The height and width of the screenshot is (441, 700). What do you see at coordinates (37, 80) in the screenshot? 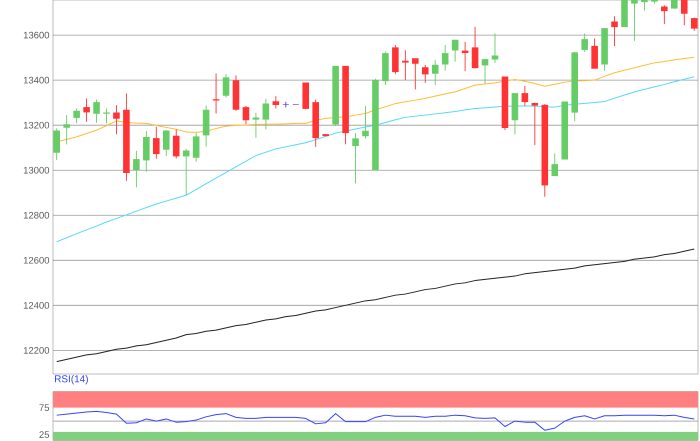
I see `y-tick-label: 13400` at bounding box center [37, 80].